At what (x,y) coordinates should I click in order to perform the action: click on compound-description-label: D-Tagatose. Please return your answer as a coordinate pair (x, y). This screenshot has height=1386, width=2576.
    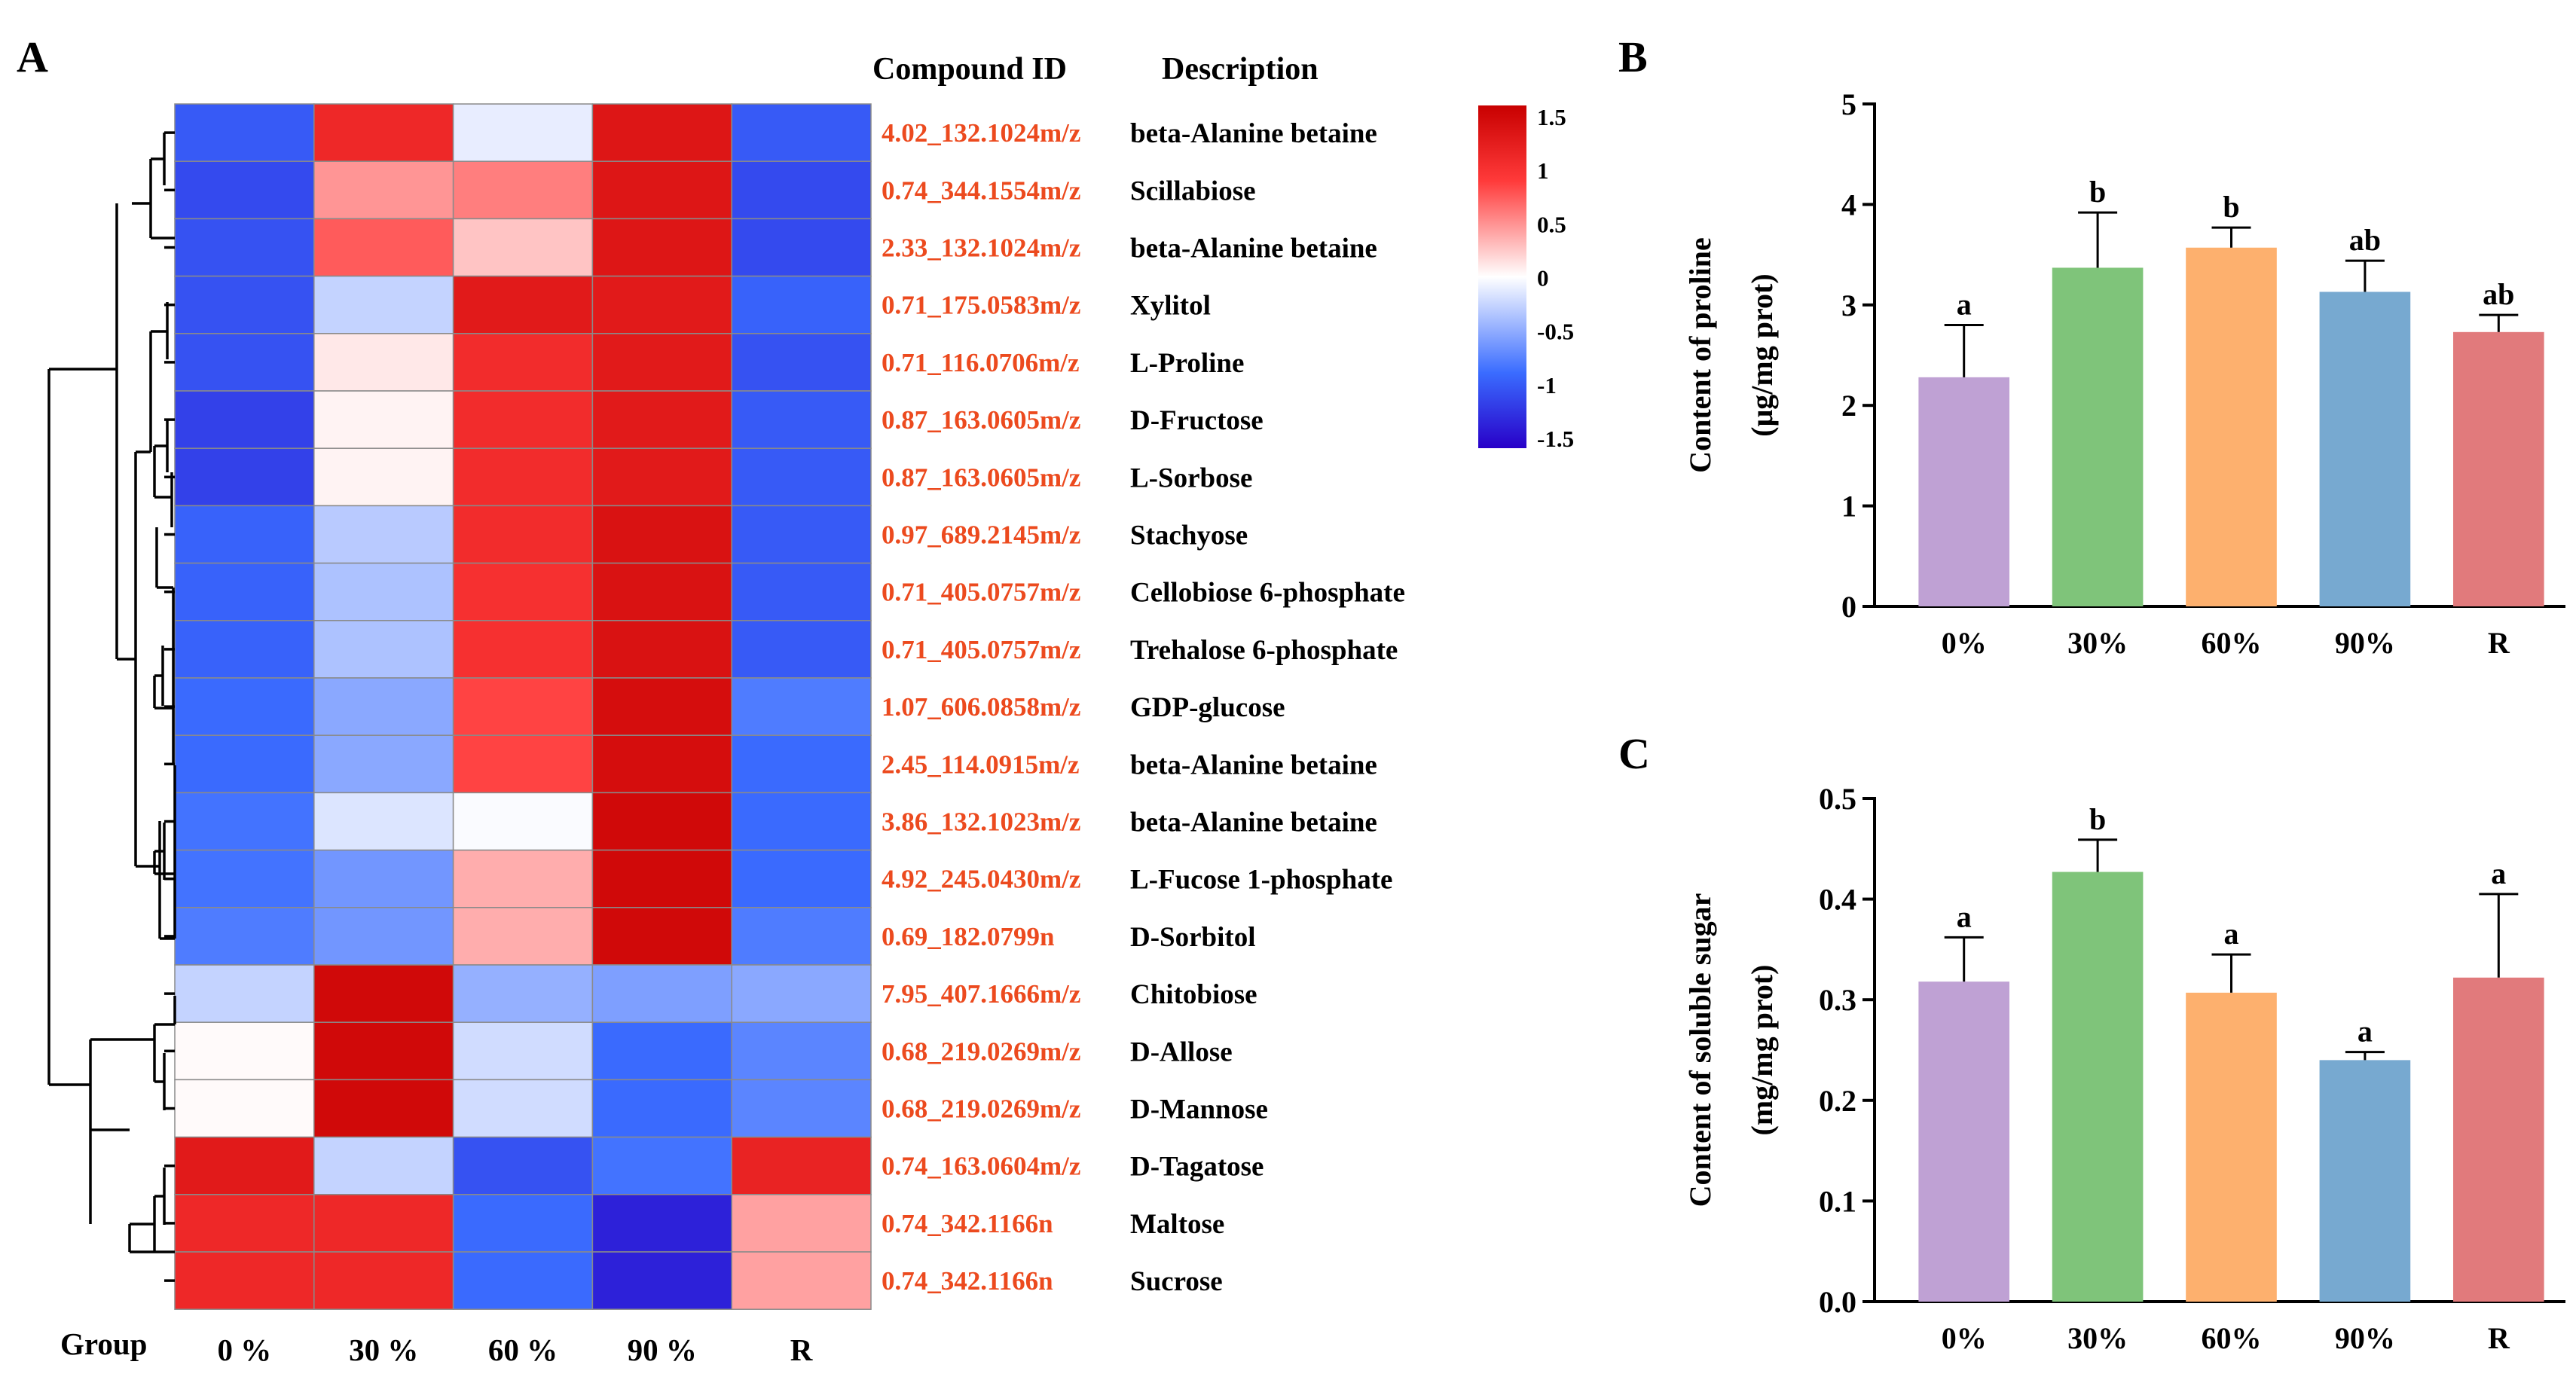
    Looking at the image, I should click on (1197, 1168).